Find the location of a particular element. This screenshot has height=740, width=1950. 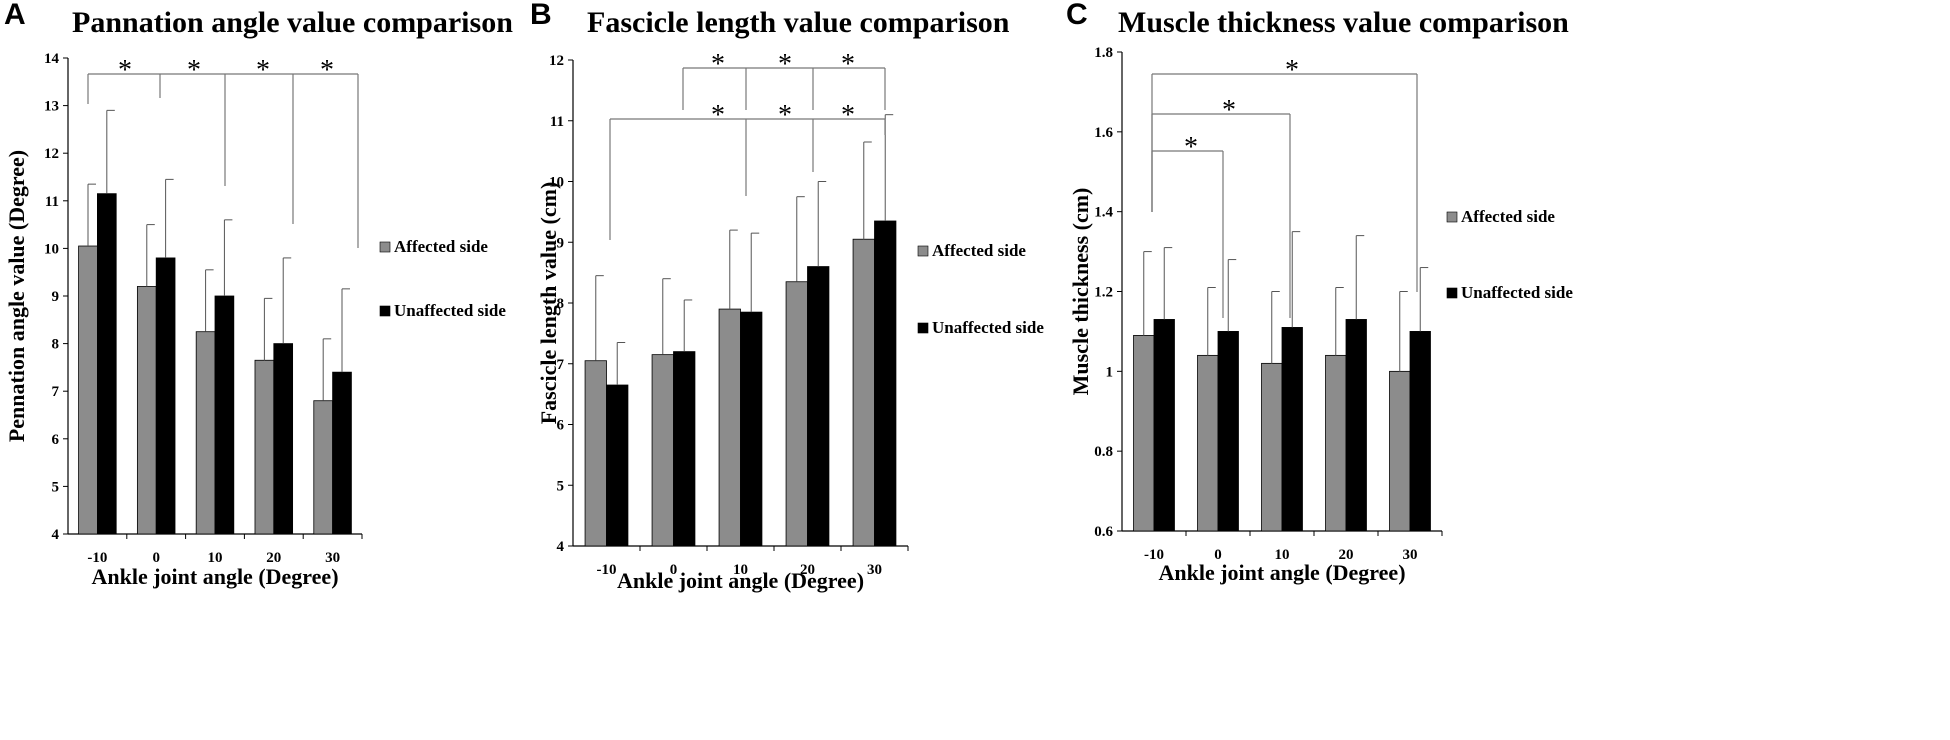

y-tick-label: 1.4 is located at coordinates (1103, 213).